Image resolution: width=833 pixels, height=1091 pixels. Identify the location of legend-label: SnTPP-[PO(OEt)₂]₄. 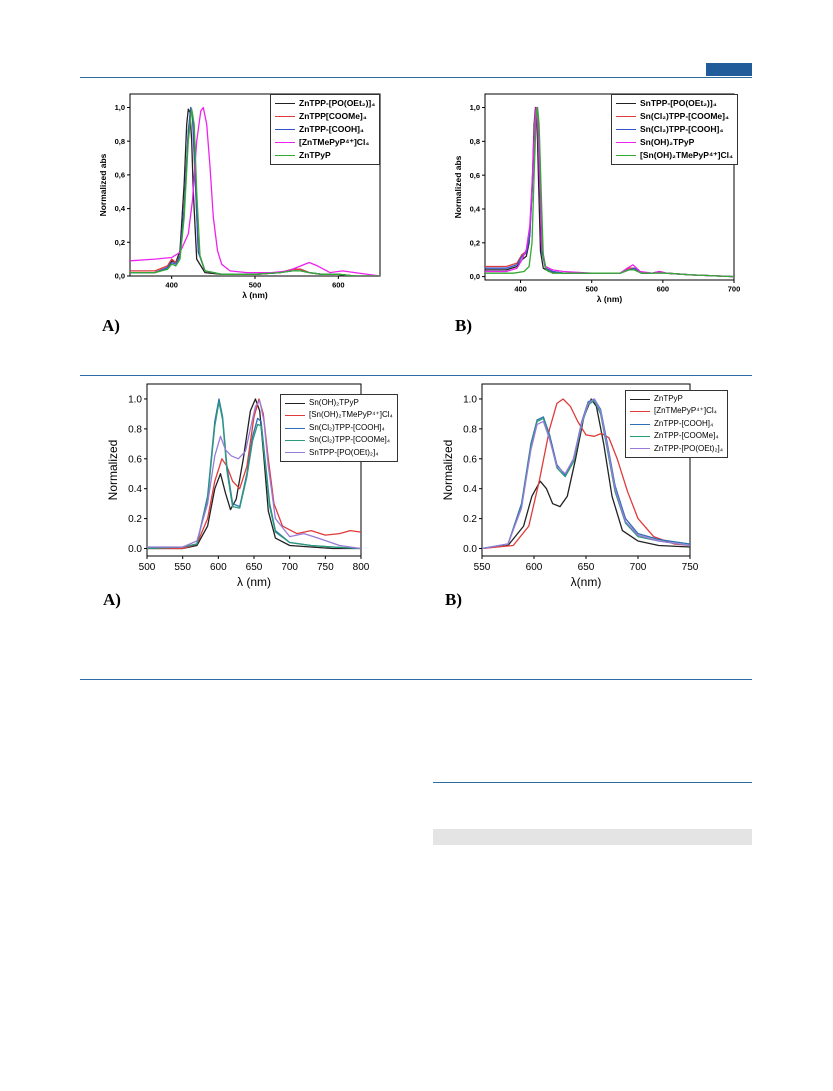
(344, 452).